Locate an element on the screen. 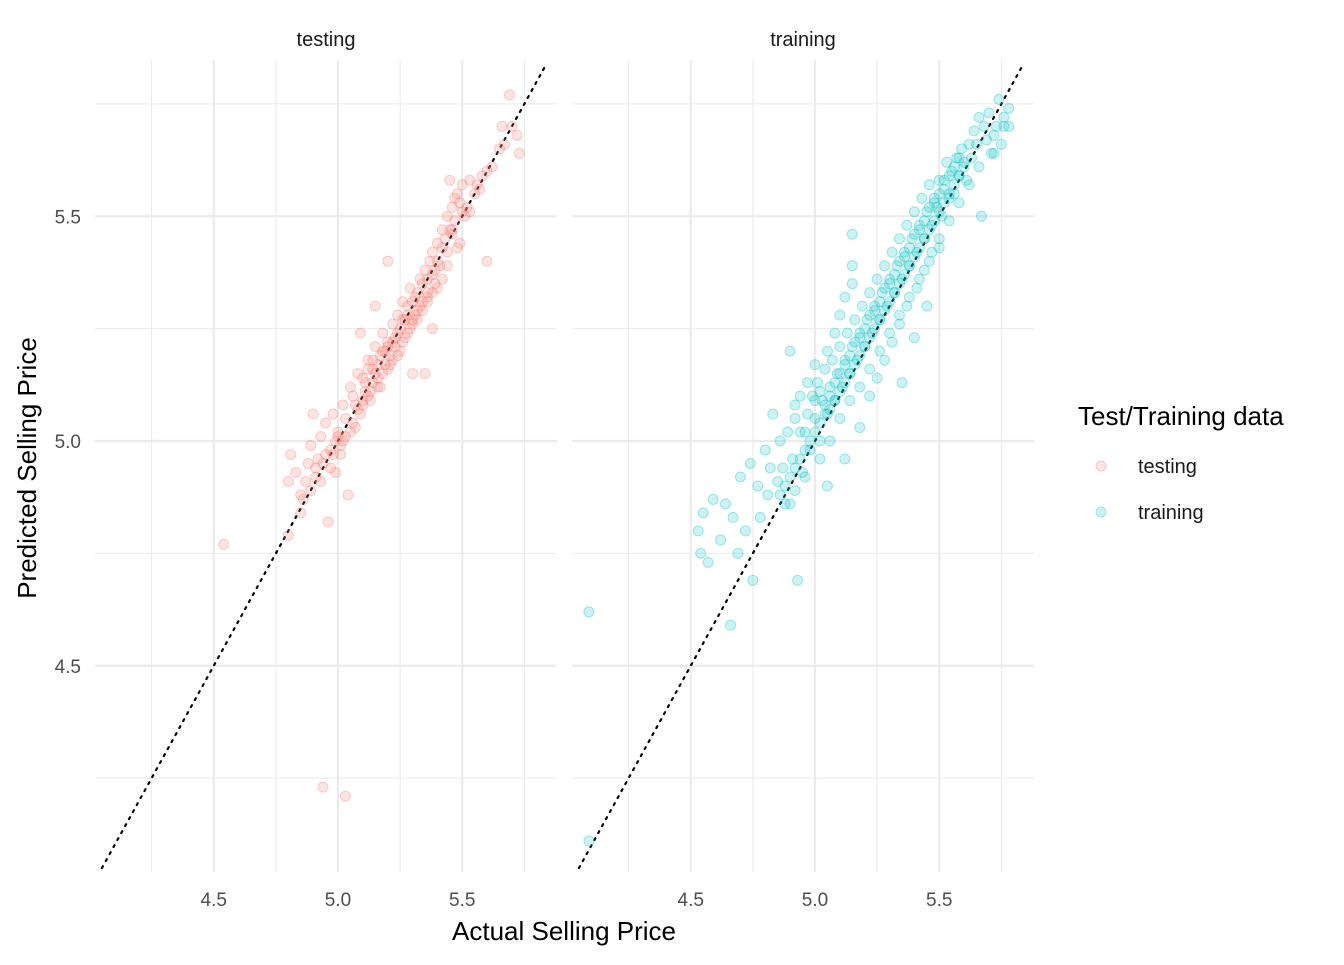  legend-swatch-testing is located at coordinates (1101, 466).